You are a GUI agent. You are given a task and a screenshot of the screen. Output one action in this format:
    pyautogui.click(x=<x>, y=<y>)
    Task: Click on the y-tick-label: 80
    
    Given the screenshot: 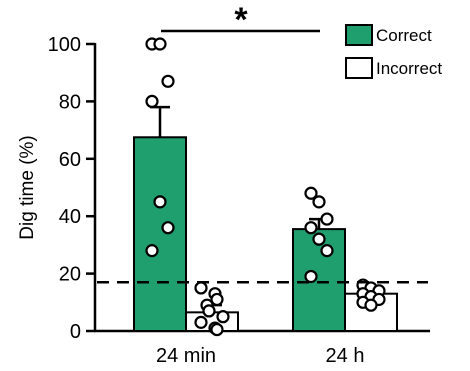 What is the action you would take?
    pyautogui.click(x=70, y=102)
    